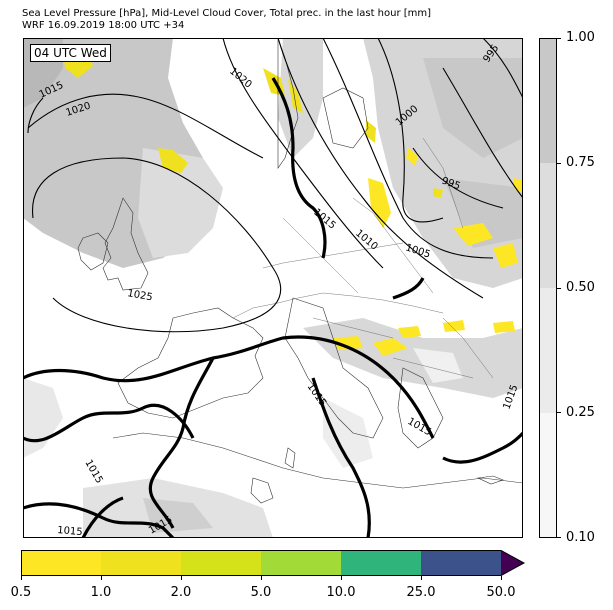 This screenshot has height=610, width=613. Describe the element at coordinates (103, 25) in the screenshot. I see `map-title-line-2: WRF 16.09.2019 18:00 UTC +34` at that location.